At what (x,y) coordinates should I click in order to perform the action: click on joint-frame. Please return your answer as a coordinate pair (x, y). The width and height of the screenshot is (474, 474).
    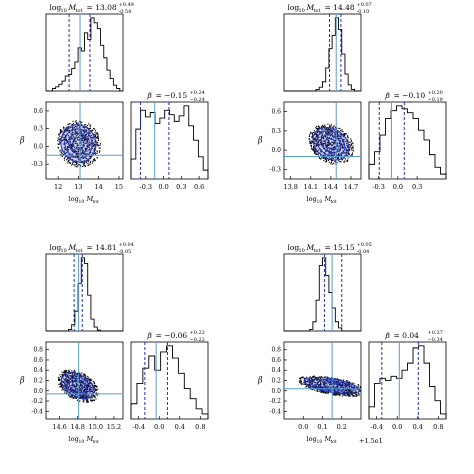
    Looking at the image, I should click on (322, 140).